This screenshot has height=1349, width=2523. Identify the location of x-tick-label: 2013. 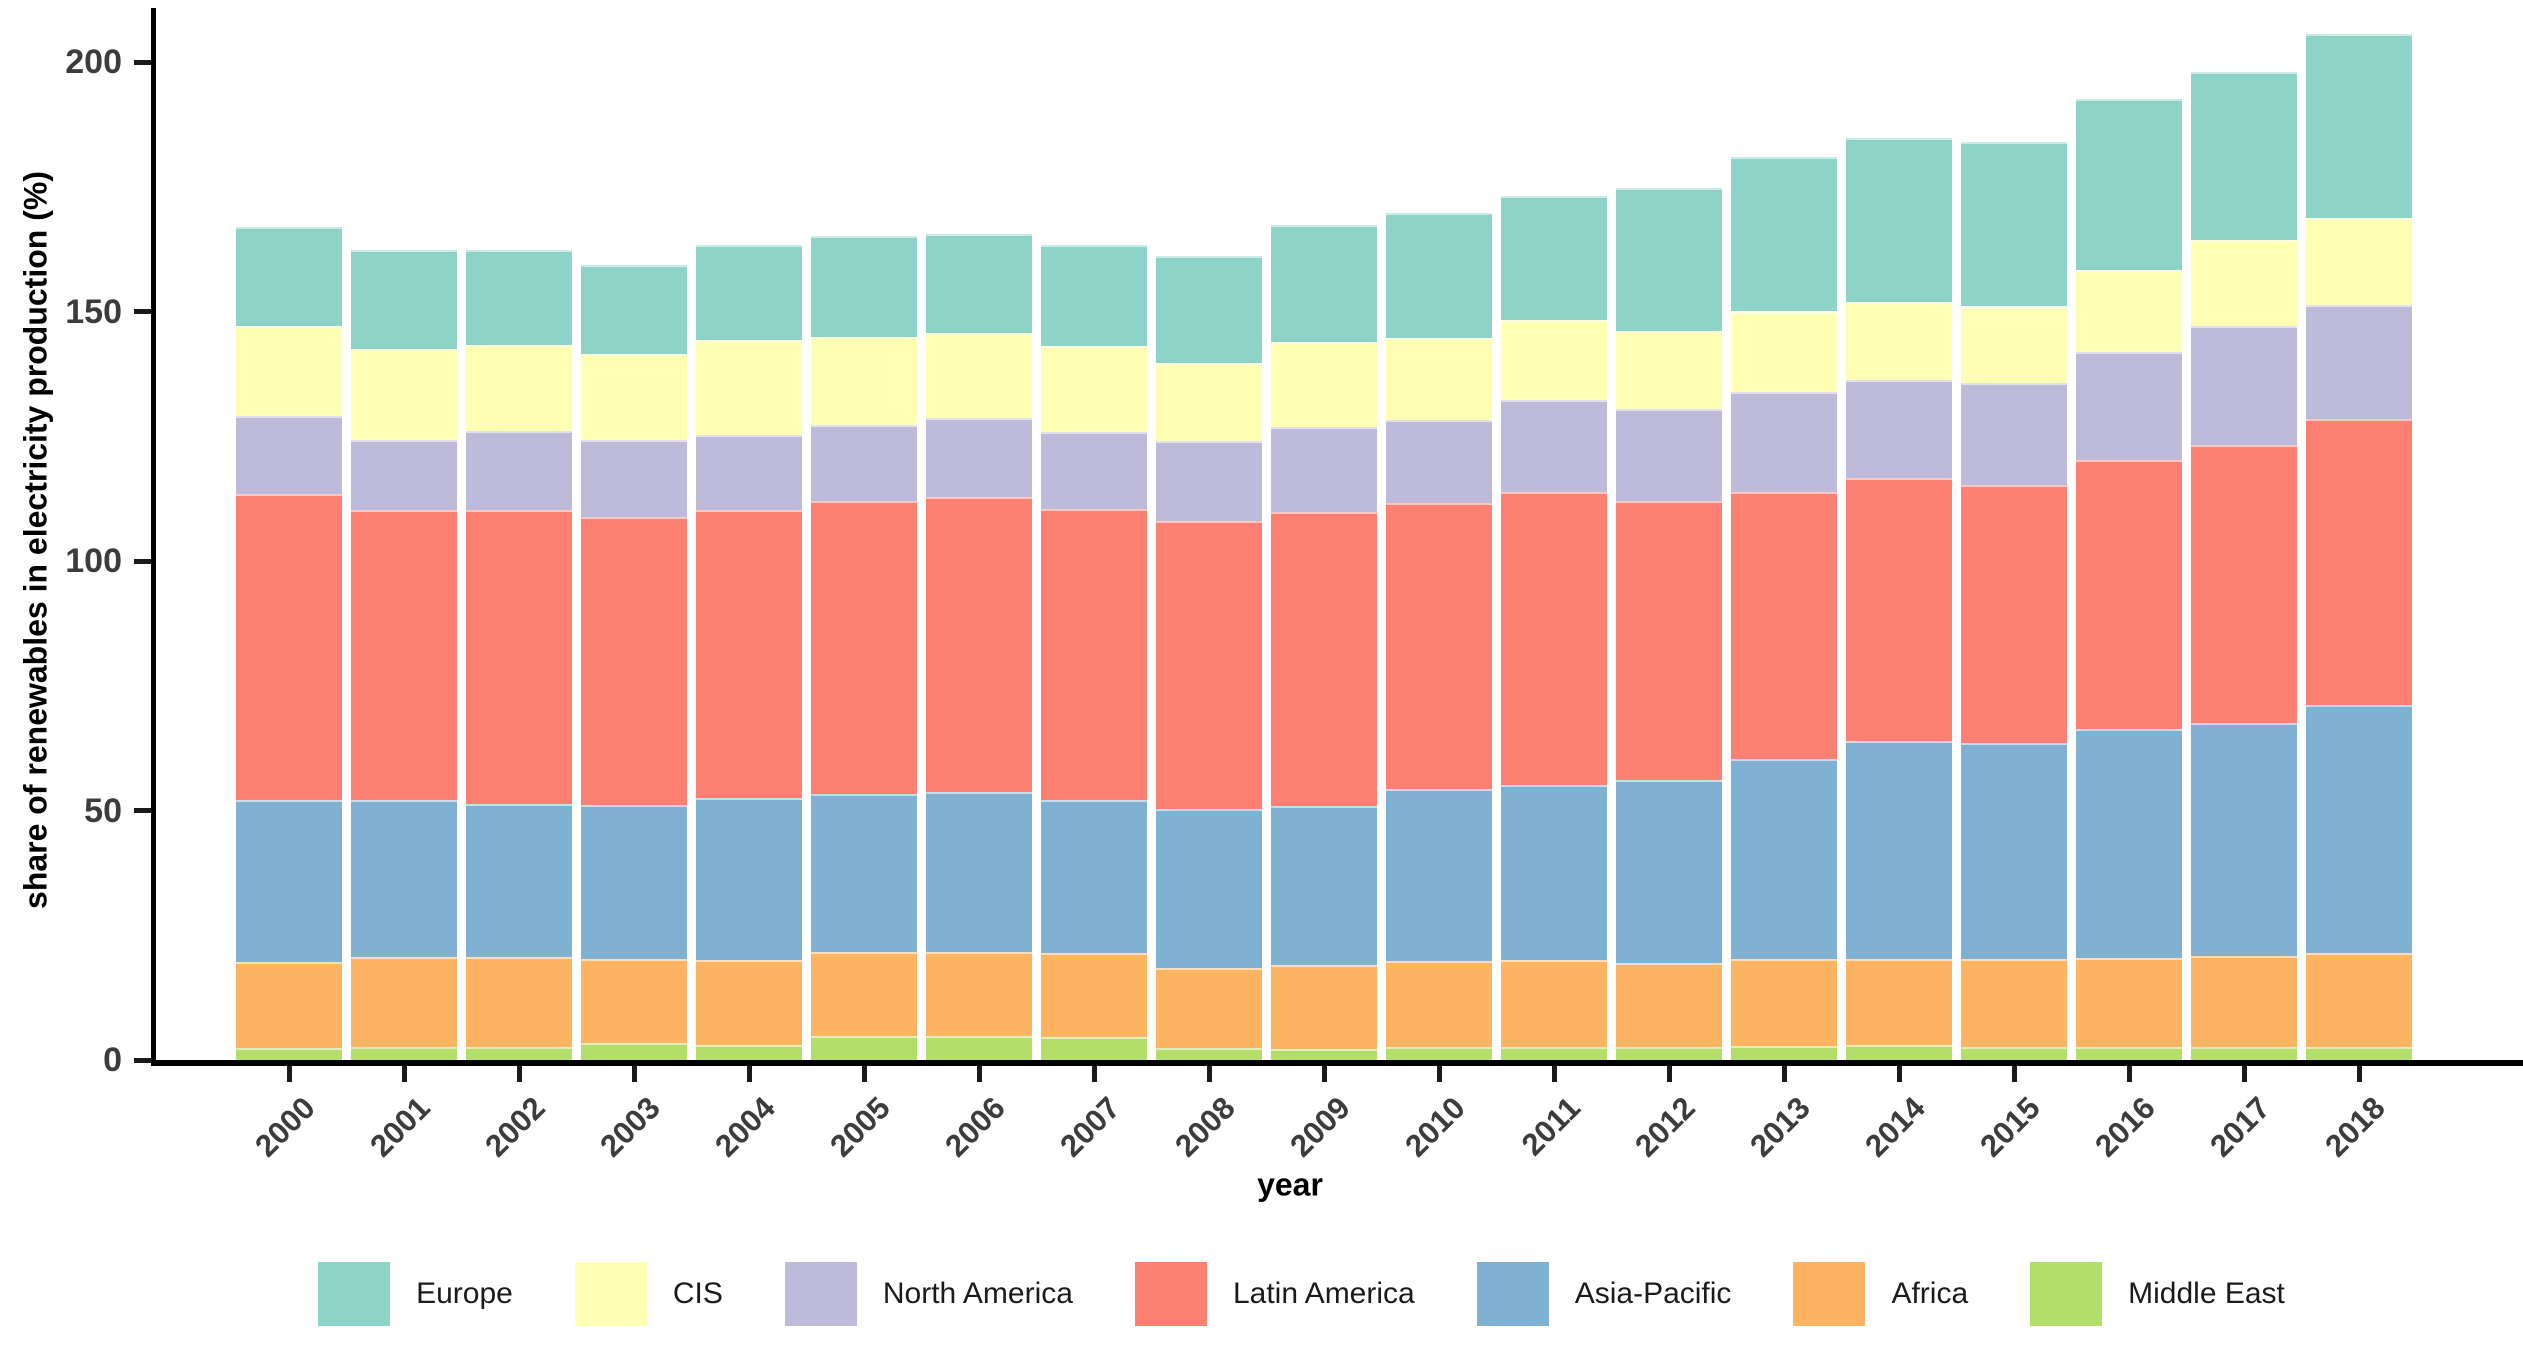
(1780, 1127).